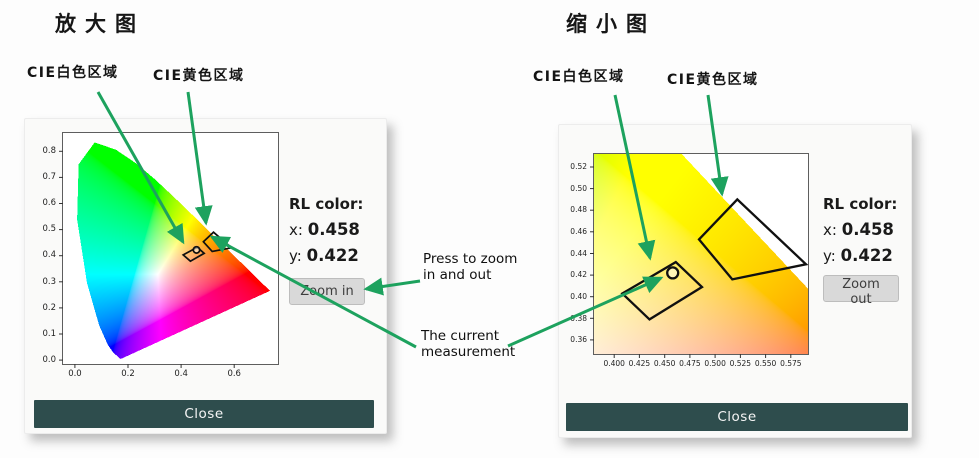 The width and height of the screenshot is (979, 458). I want to click on y-tick-label: 0.8, so click(49, 151).